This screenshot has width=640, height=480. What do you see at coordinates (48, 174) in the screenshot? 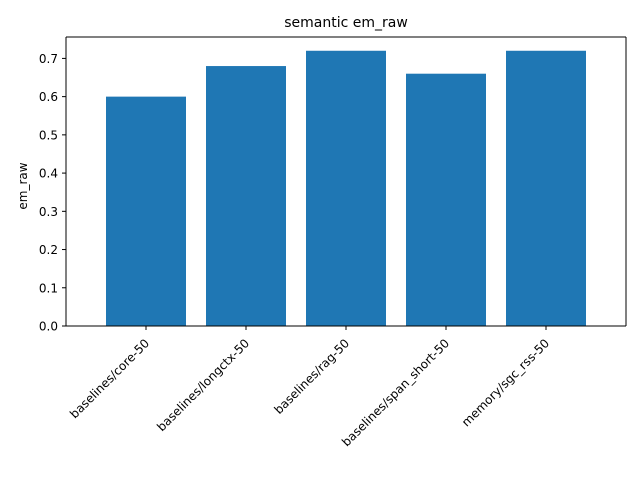
I see `y-tick-label-4: 0.4` at bounding box center [48, 174].